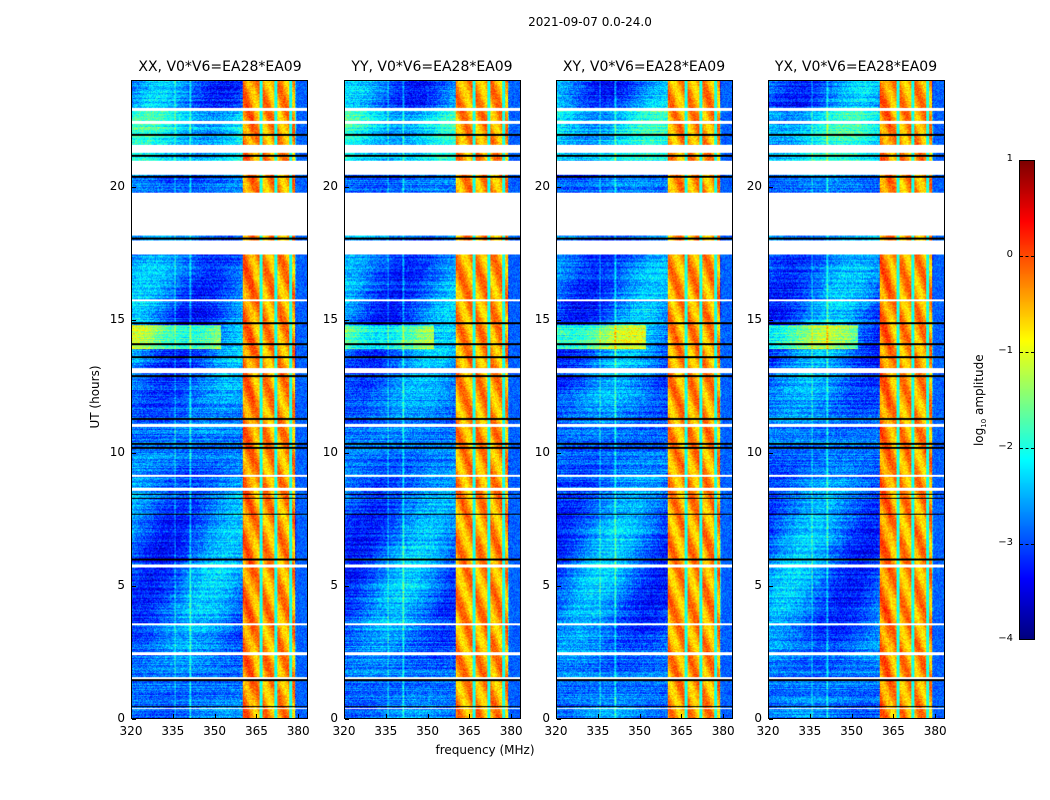 The width and height of the screenshot is (1050, 800). I want to click on spectrogram-yx, so click(856, 399).